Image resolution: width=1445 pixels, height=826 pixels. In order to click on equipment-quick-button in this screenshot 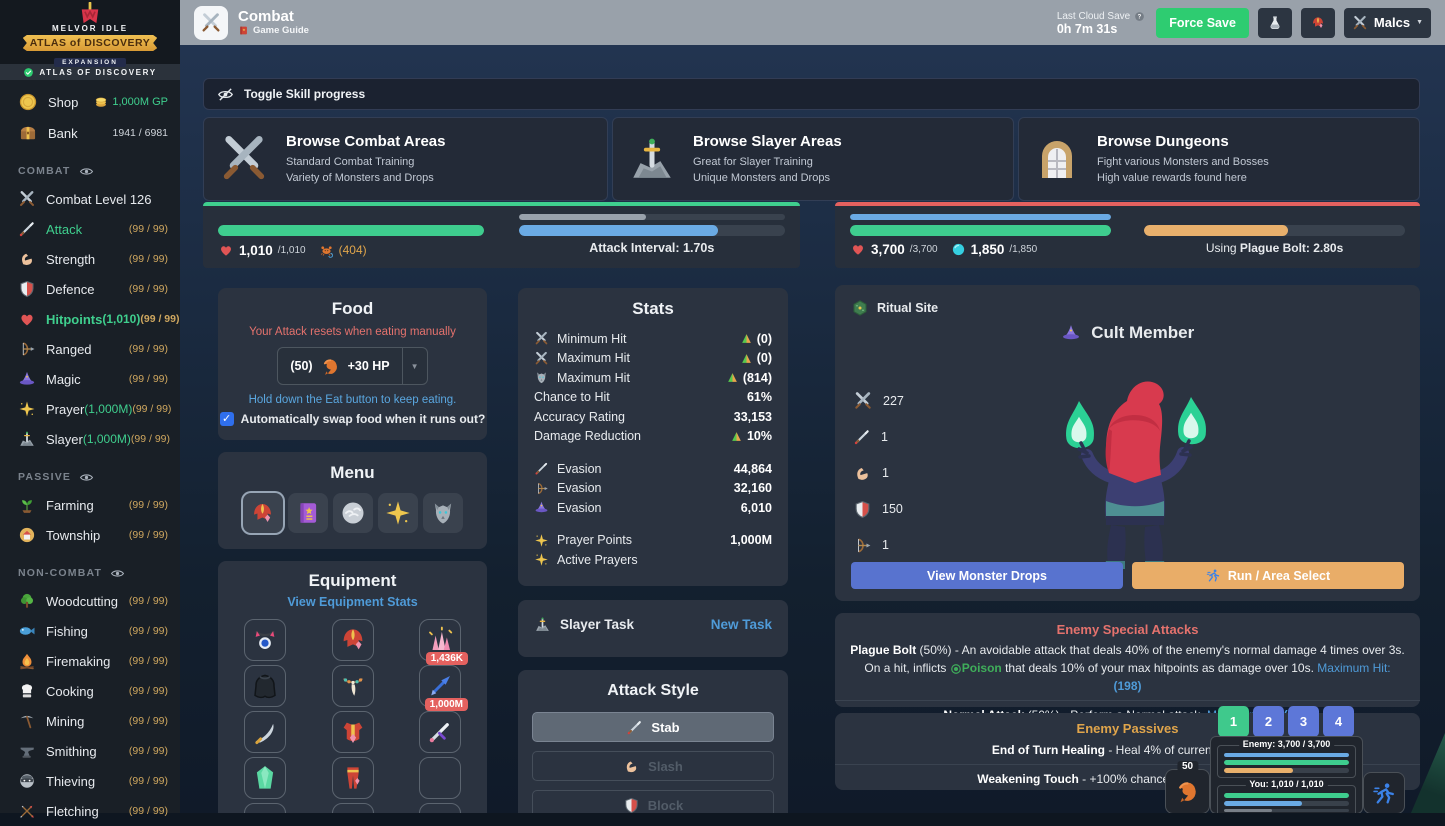, I will do `click(1317, 22)`.